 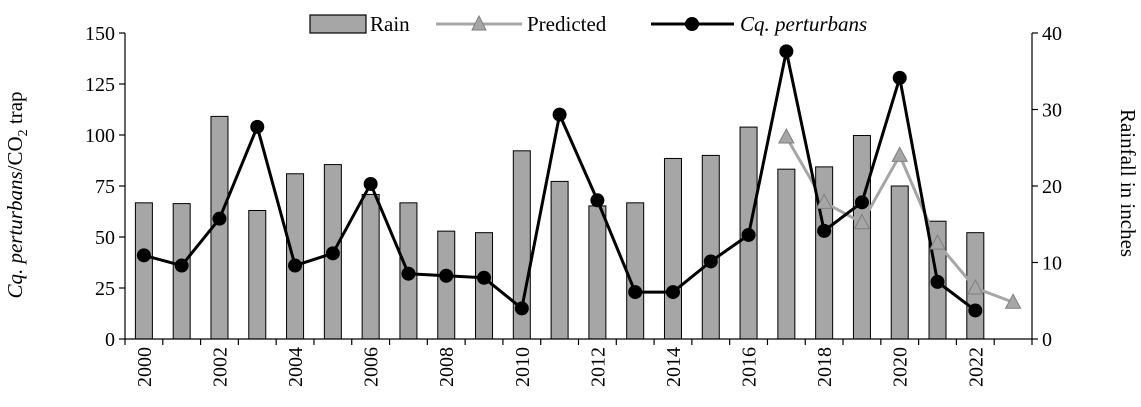 What do you see at coordinates (559, 260) in the screenshot?
I see `rain-bar-2011` at bounding box center [559, 260].